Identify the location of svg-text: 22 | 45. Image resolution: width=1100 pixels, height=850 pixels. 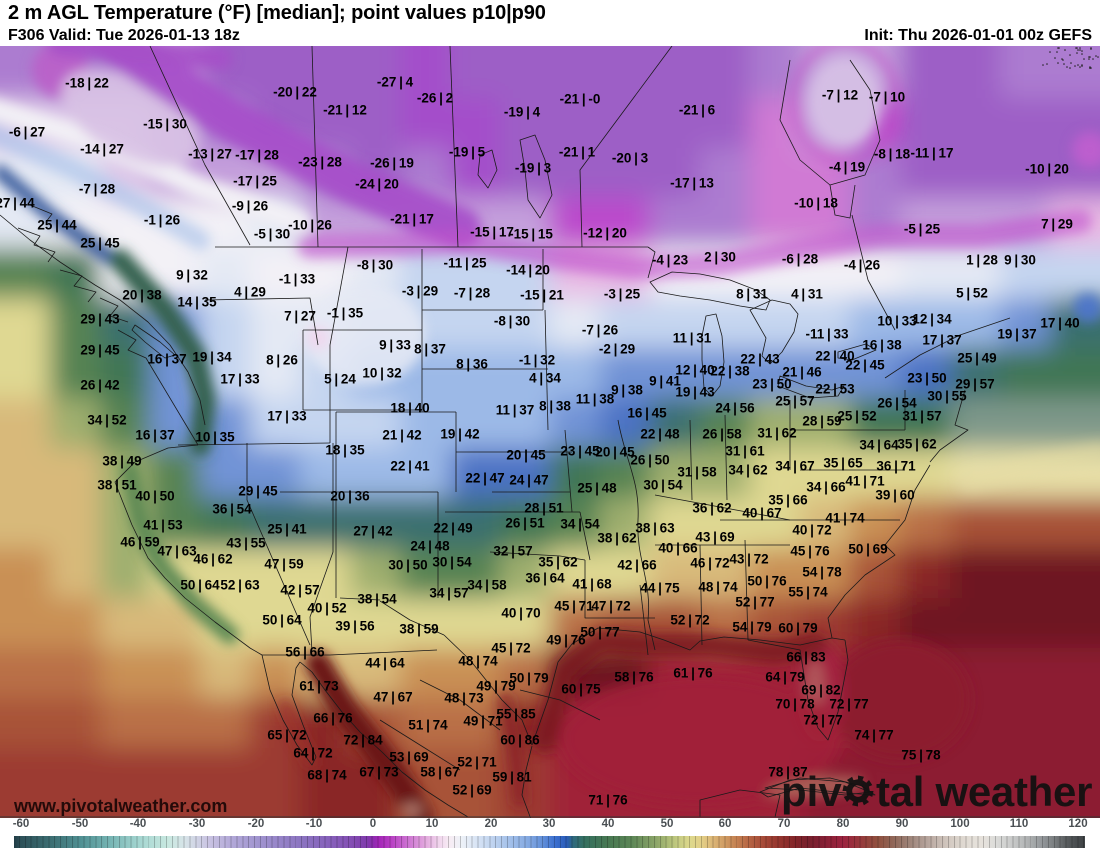
(865, 365).